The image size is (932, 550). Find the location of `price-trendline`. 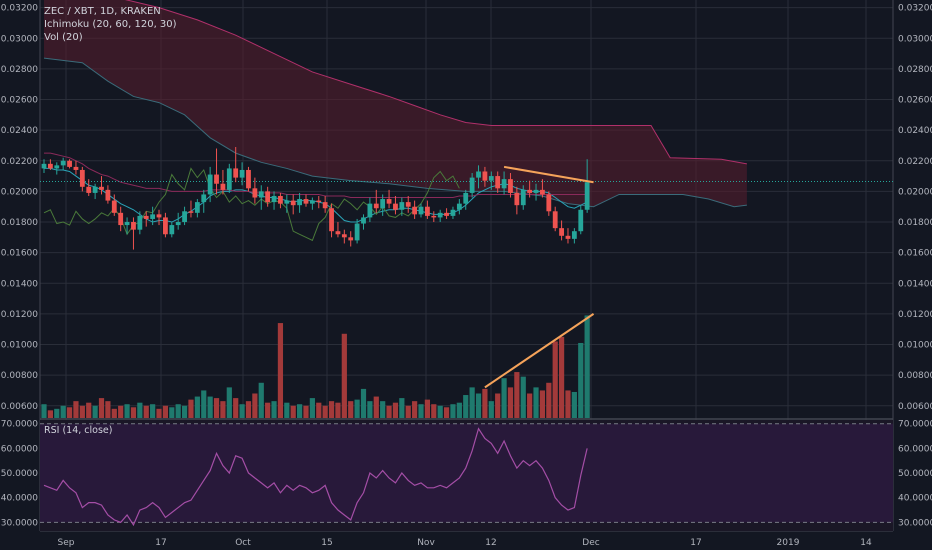

price-trendline is located at coordinates (548, 174).